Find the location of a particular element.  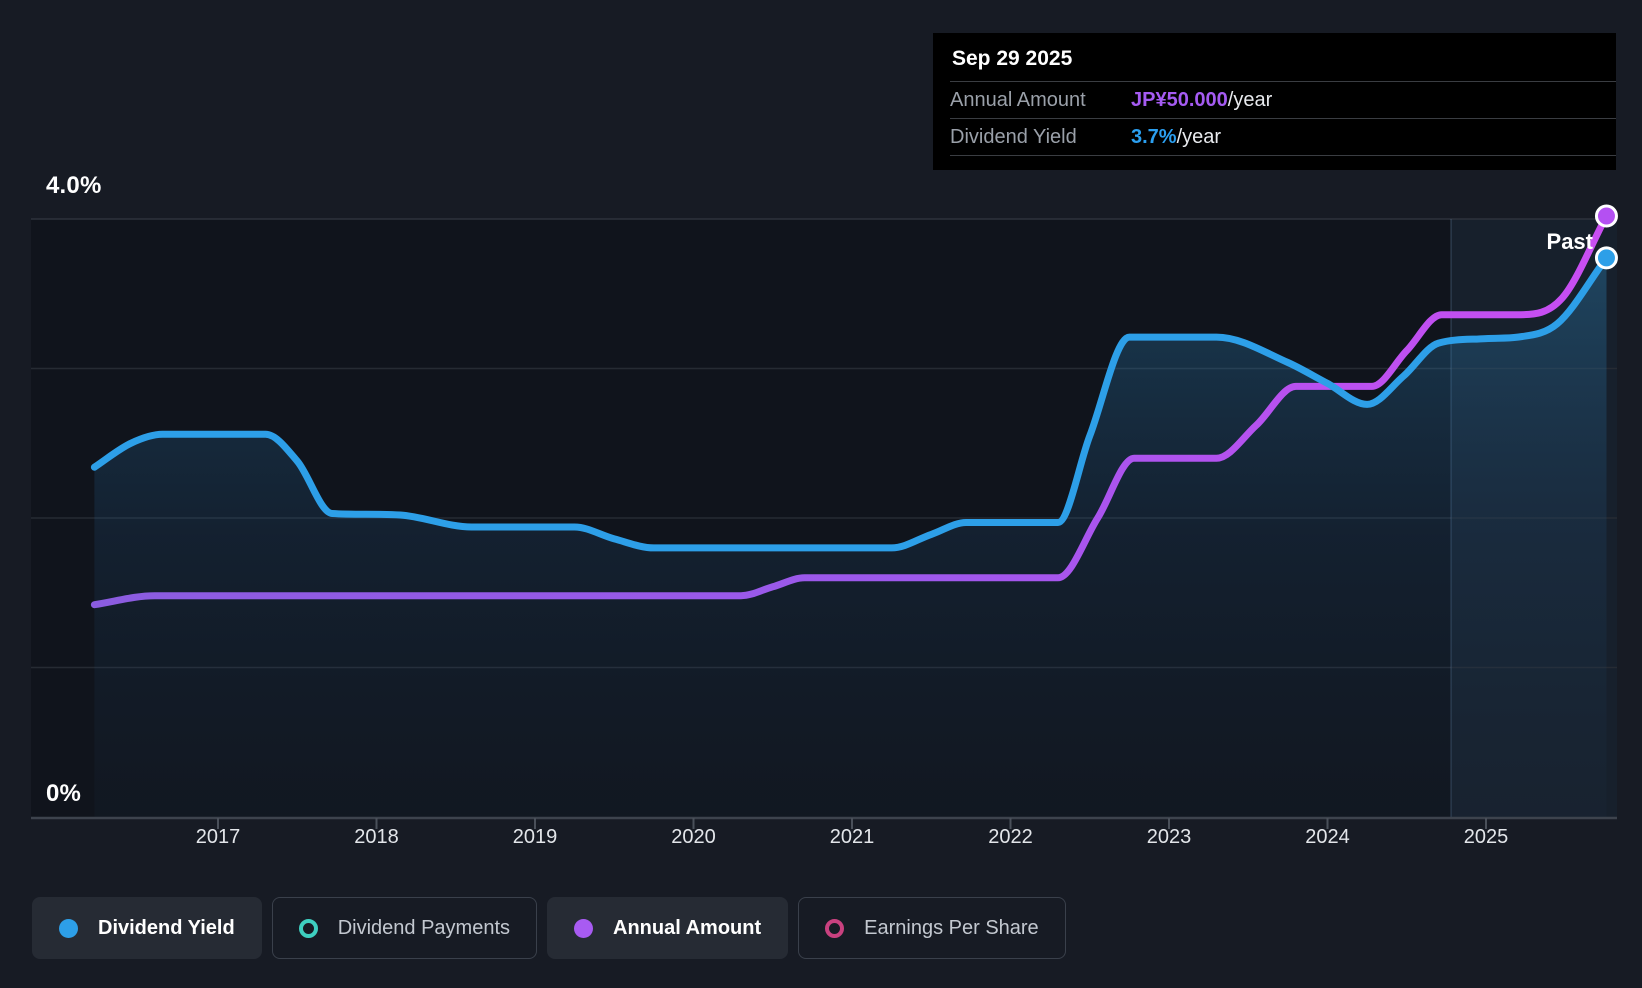

x-axis-label-2019: 2019 is located at coordinates (535, 837).